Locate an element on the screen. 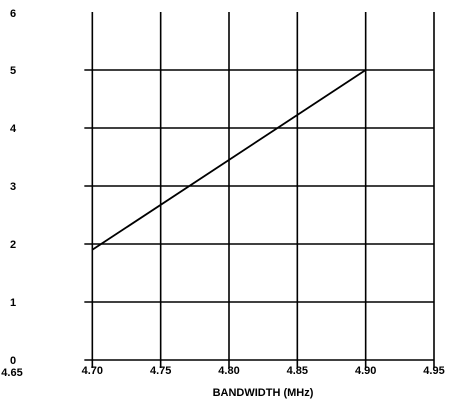 The height and width of the screenshot is (407, 452). y-tick-labels: 0 1 2 3 4 5 6 is located at coordinates (13, 187).